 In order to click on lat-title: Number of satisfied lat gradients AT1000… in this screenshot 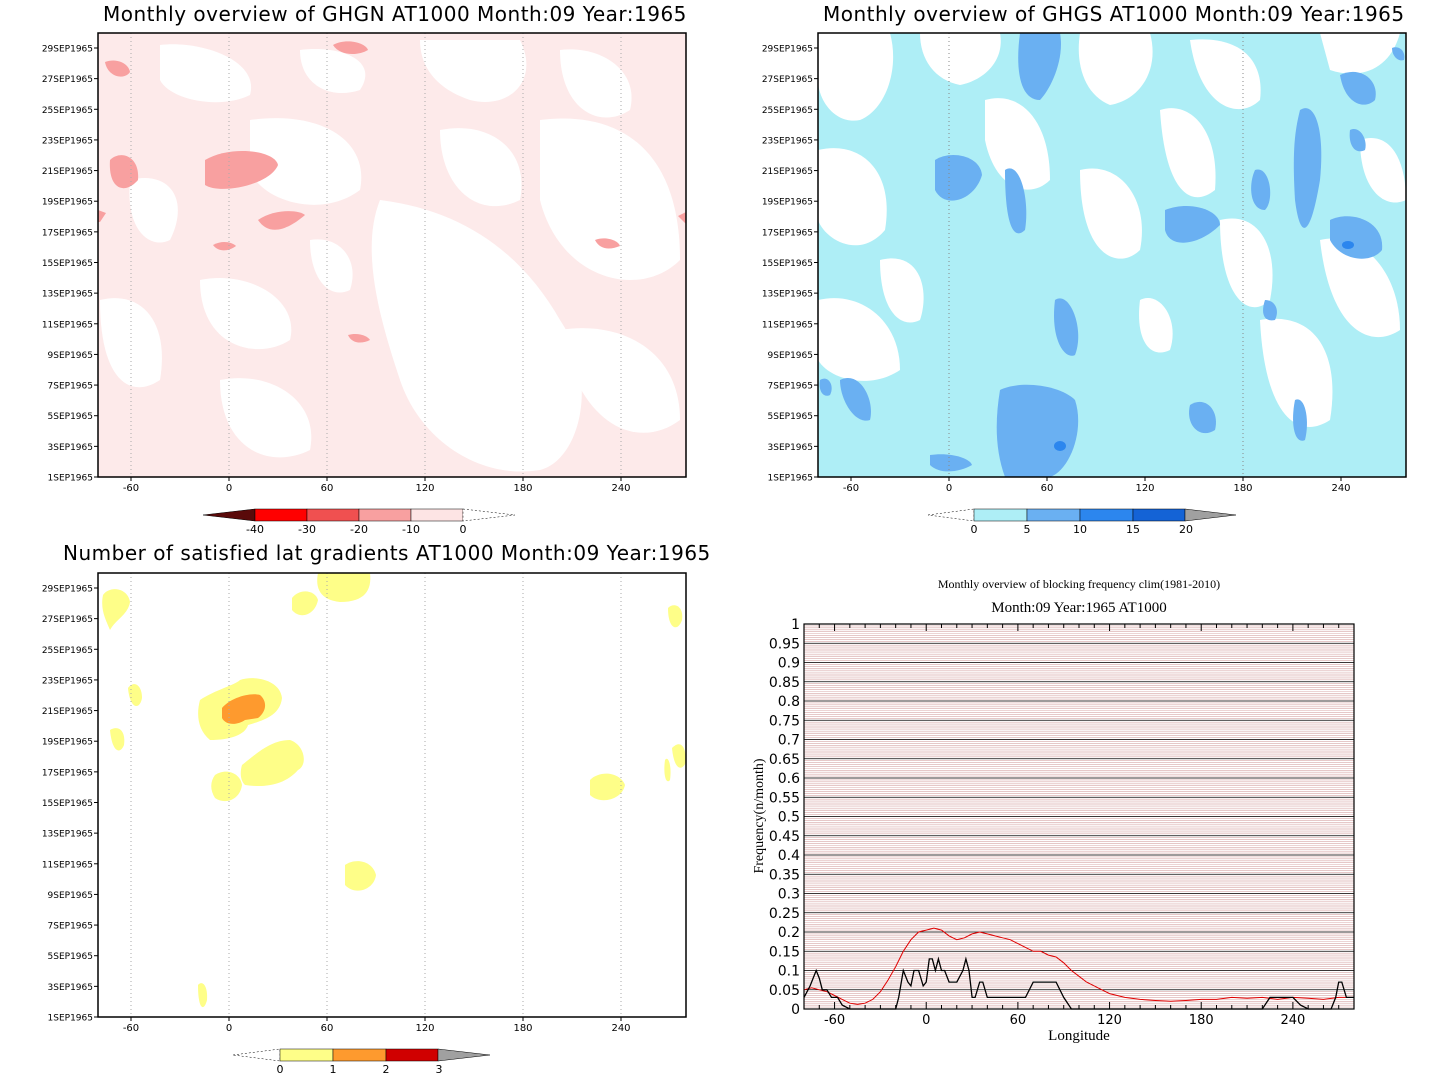, I will do `click(387, 553)`.